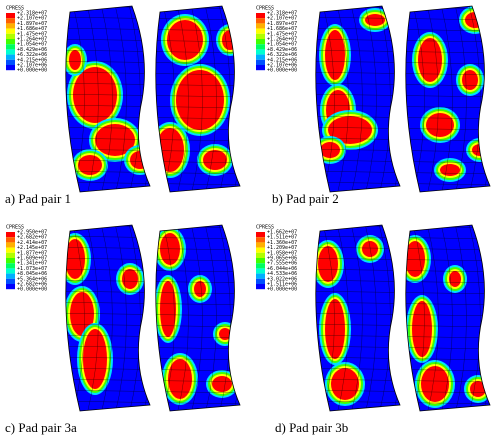 The width and height of the screenshot is (500, 438). What do you see at coordinates (15, 9) in the screenshot?
I see `legend-title: CPRESS` at bounding box center [15, 9].